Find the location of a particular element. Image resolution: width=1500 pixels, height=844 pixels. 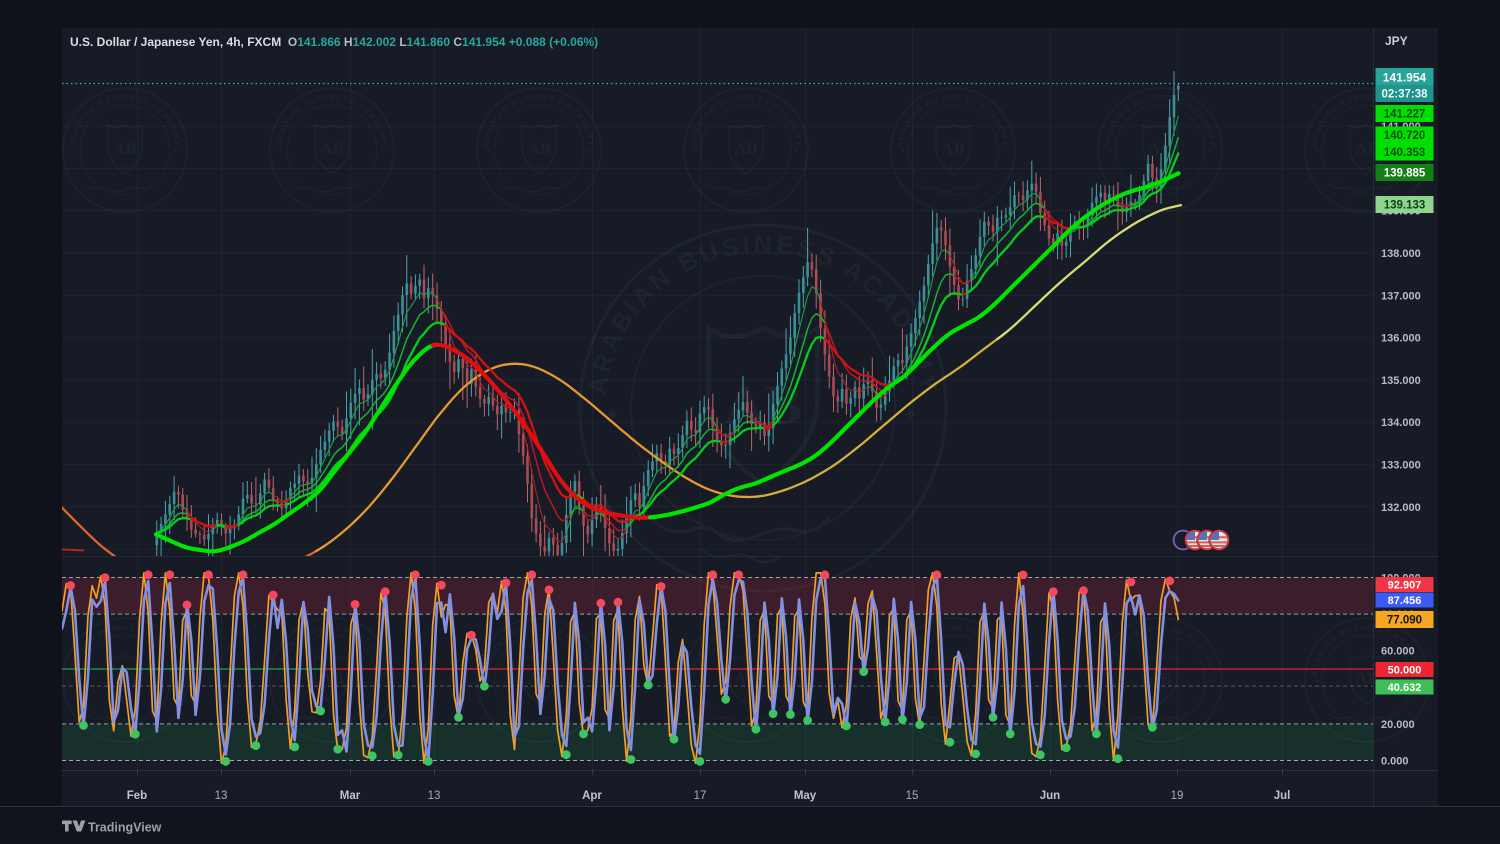

svg-text: Jul is located at coordinates (1282, 796).